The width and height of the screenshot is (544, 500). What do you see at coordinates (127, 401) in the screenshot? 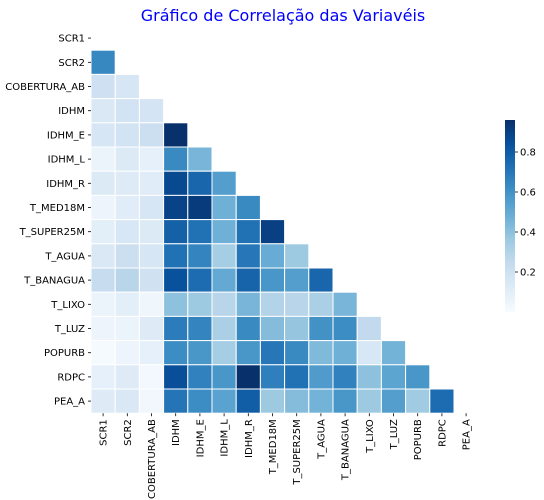
I see `heatmap-cell-PEA_A-SCR2` at bounding box center [127, 401].